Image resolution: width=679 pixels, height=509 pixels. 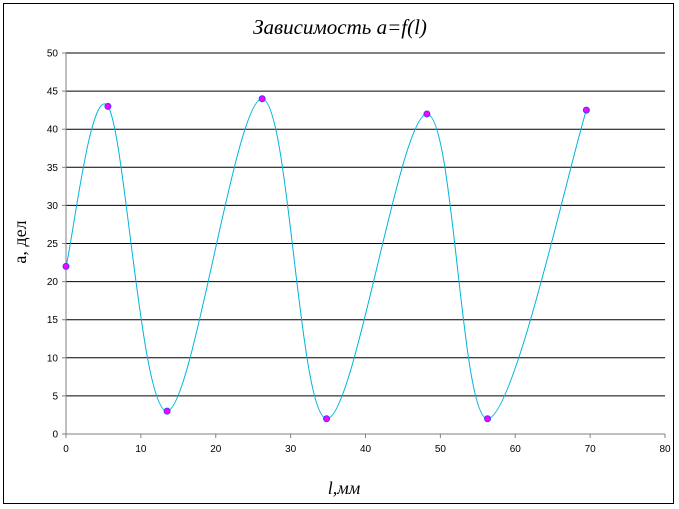 I want to click on y-tick-label: 0, so click(x=55, y=435).